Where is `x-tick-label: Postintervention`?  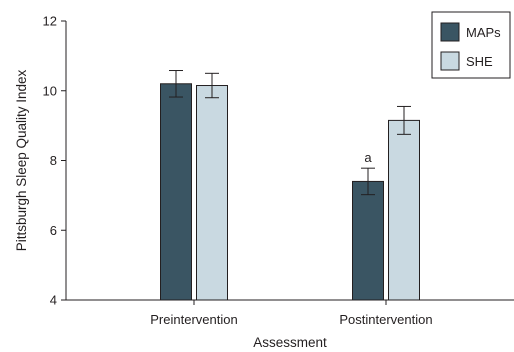 x-tick-label: Postintervention is located at coordinates (385, 319).